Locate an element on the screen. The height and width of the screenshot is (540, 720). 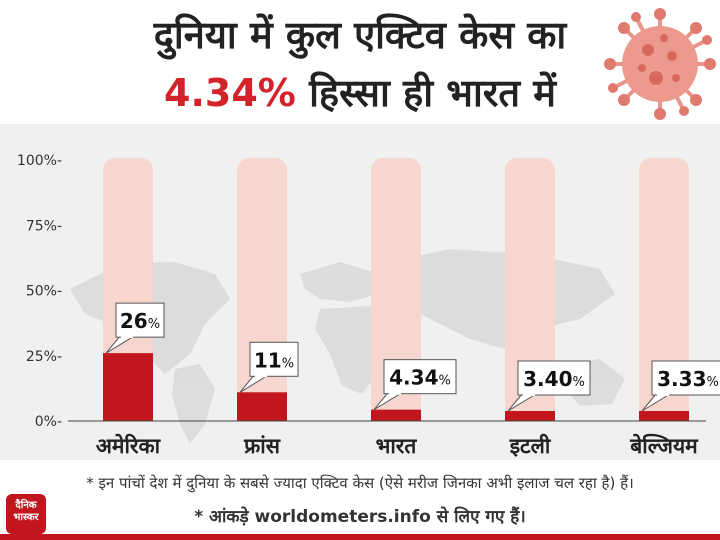
y-axis: 0%- 25%- 50%- 75%- 100%- is located at coordinates (39, 291).